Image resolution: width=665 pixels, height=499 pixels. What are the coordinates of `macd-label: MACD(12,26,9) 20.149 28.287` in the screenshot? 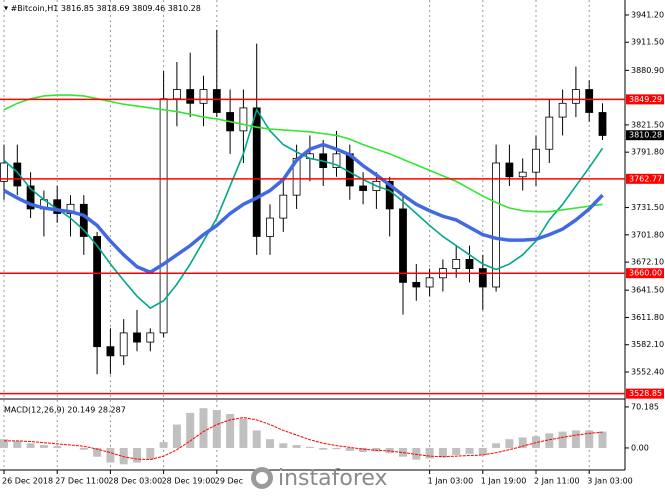 It's located at (65, 410).